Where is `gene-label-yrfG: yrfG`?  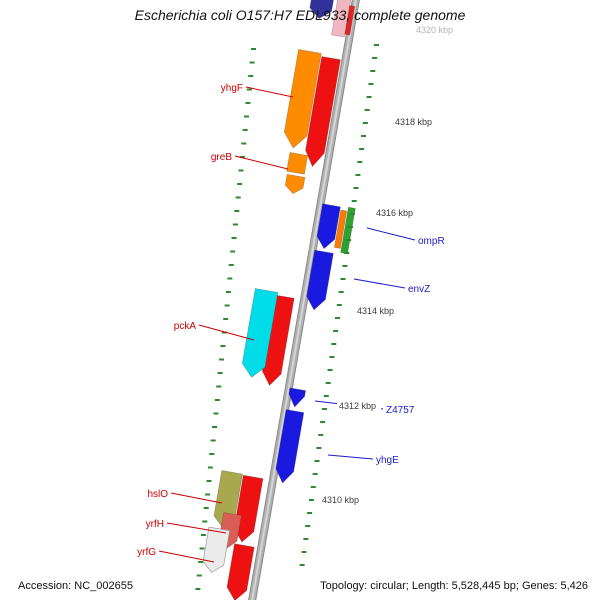 gene-label-yrfG: yrfG is located at coordinates (146, 552).